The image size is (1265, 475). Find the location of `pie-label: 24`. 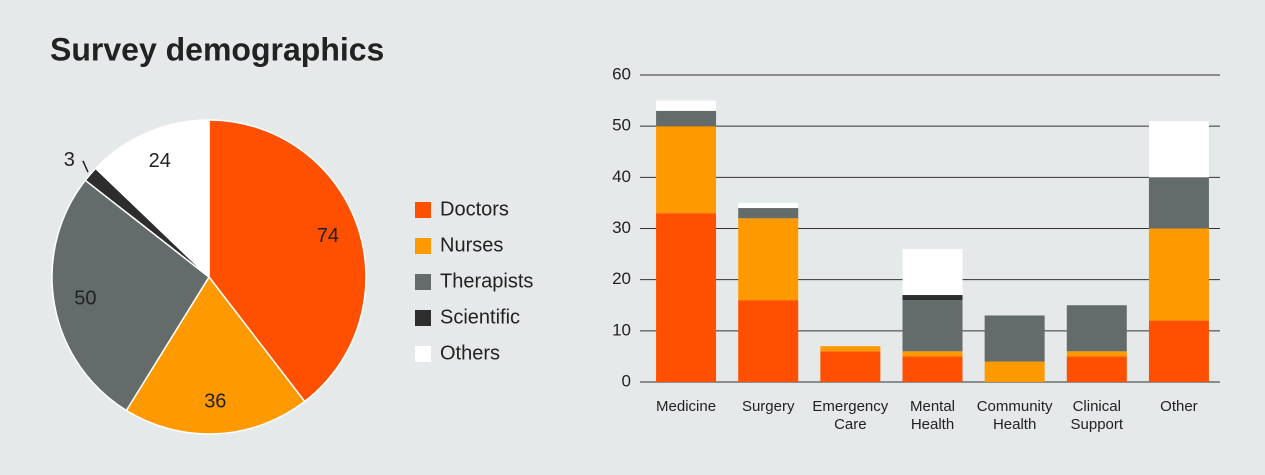

pie-label: 24 is located at coordinates (160, 161).